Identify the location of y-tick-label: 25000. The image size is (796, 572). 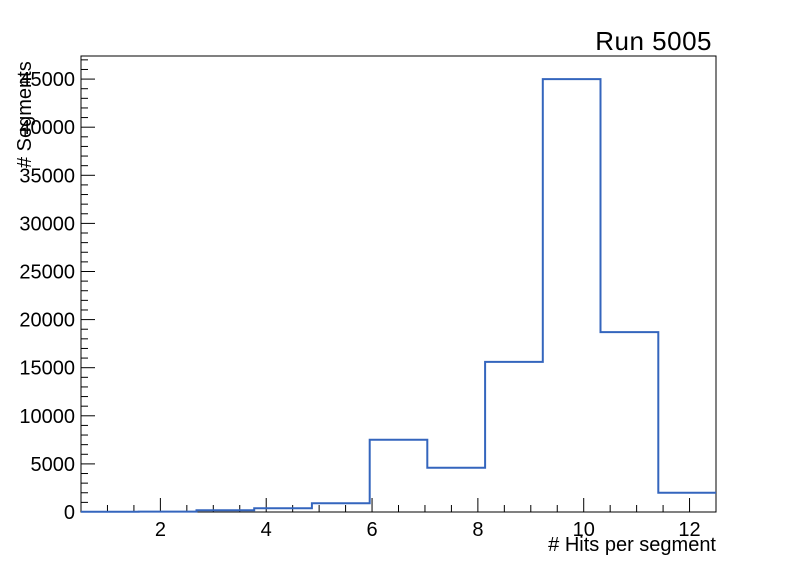
(47, 272).